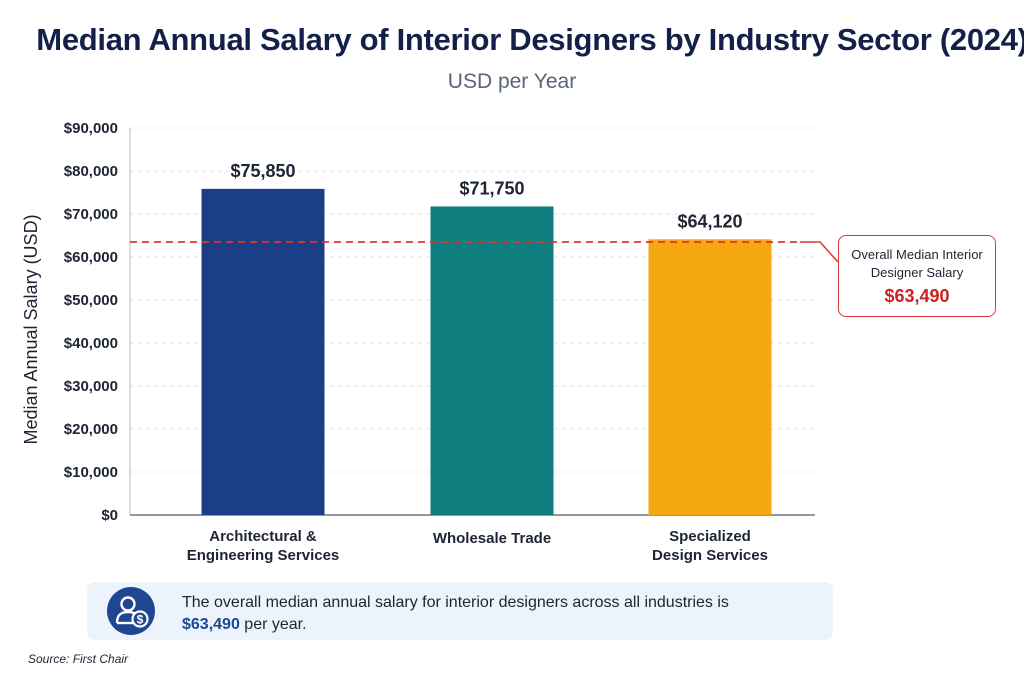  I want to click on y-tick-label: $50,000, so click(91, 300).